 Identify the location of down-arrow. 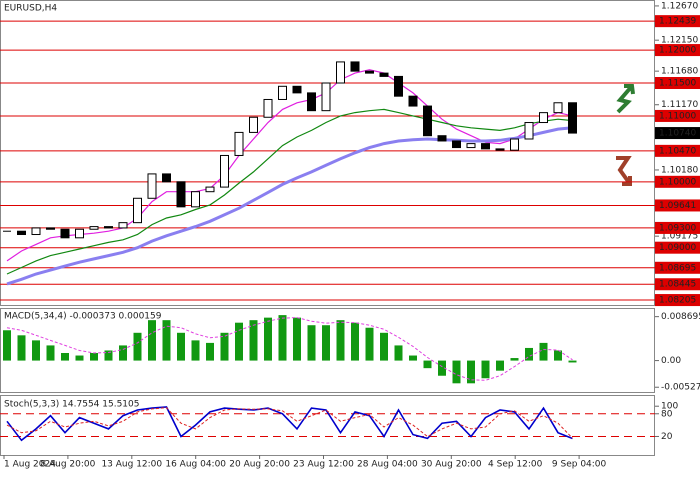
(624, 171).